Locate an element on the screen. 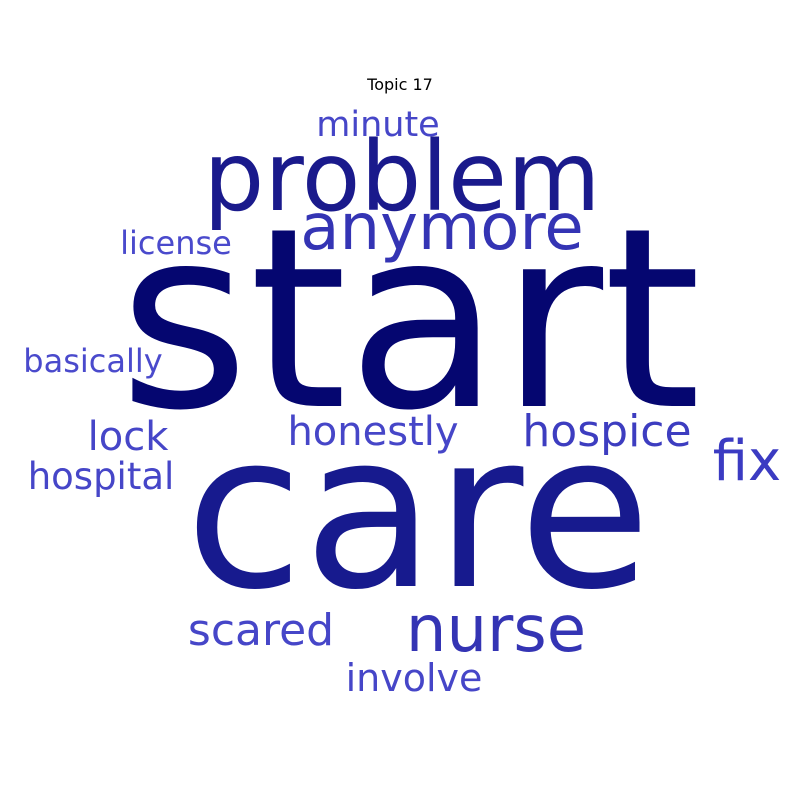 This screenshot has width=800, height=800. word-honestly: honestly is located at coordinates (372, 432).